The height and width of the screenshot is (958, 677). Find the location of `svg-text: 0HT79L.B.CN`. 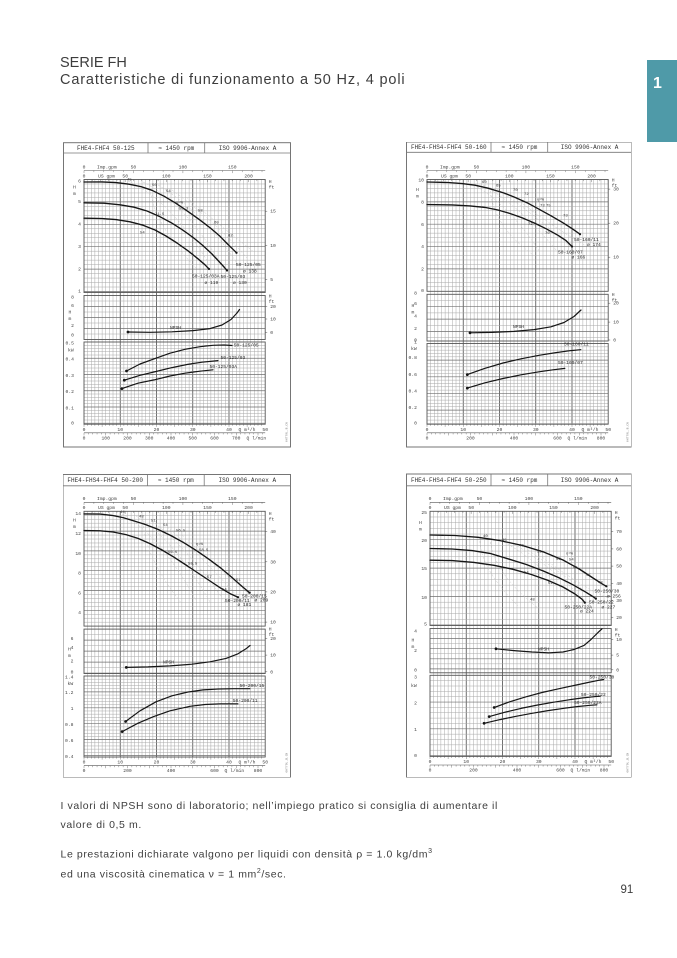

svg-text: 0HT79L.B.CN is located at coordinates (627, 432).